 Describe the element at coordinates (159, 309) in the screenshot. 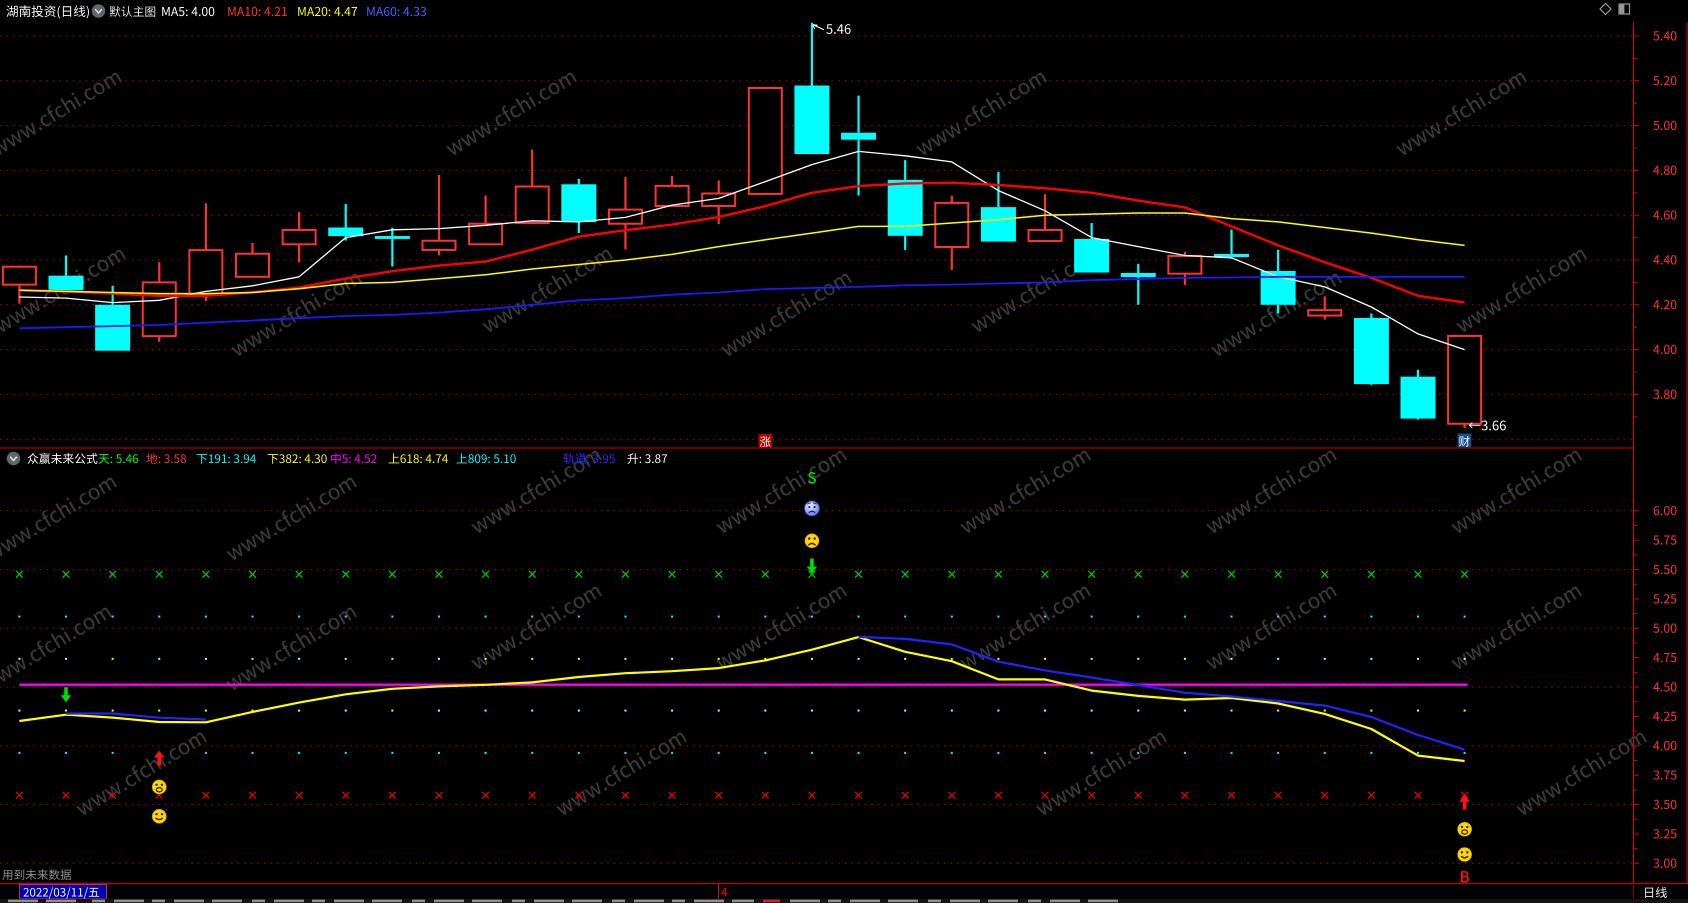

I see `candle-body-up` at that location.